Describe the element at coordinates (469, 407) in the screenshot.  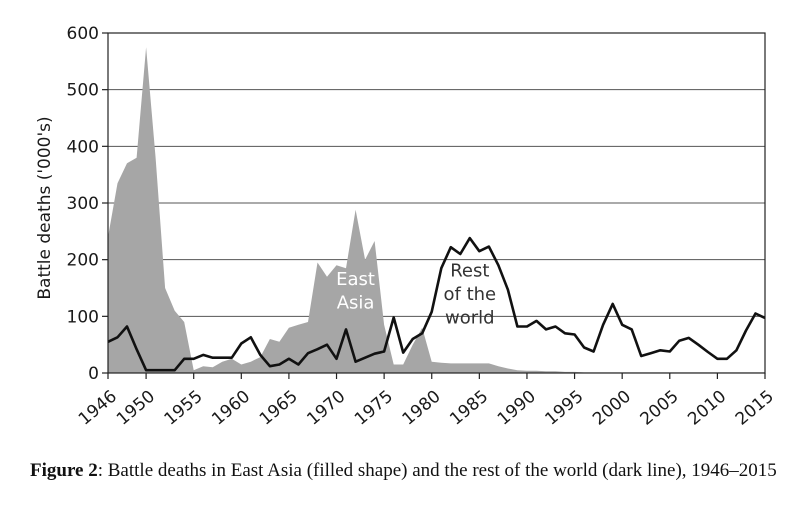
I see `x-tick-label-1985: 1985` at that location.